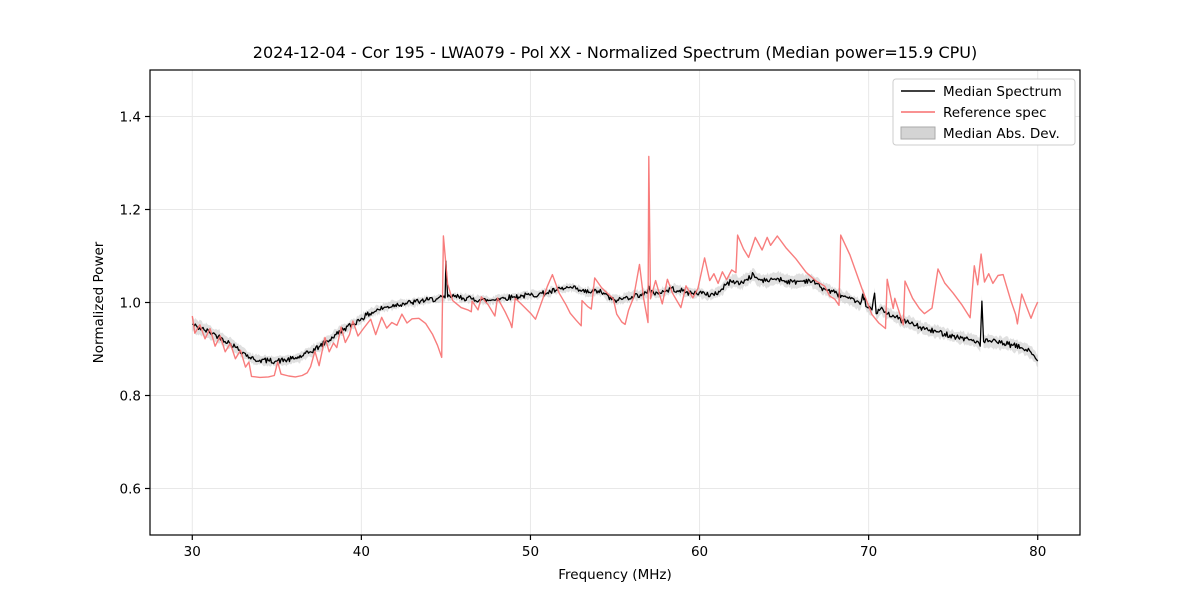 The height and width of the screenshot is (604, 1200). Describe the element at coordinates (918, 133) in the screenshot. I see `legend-mad-patch-swatch` at that location.